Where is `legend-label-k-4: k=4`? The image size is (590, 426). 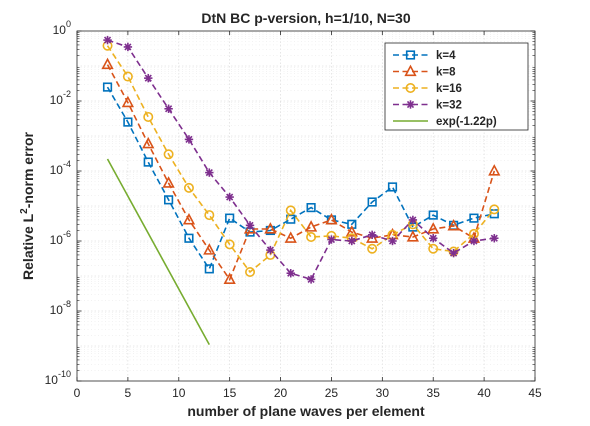
legend-label-k-4: k=4 is located at coordinates (446, 56).